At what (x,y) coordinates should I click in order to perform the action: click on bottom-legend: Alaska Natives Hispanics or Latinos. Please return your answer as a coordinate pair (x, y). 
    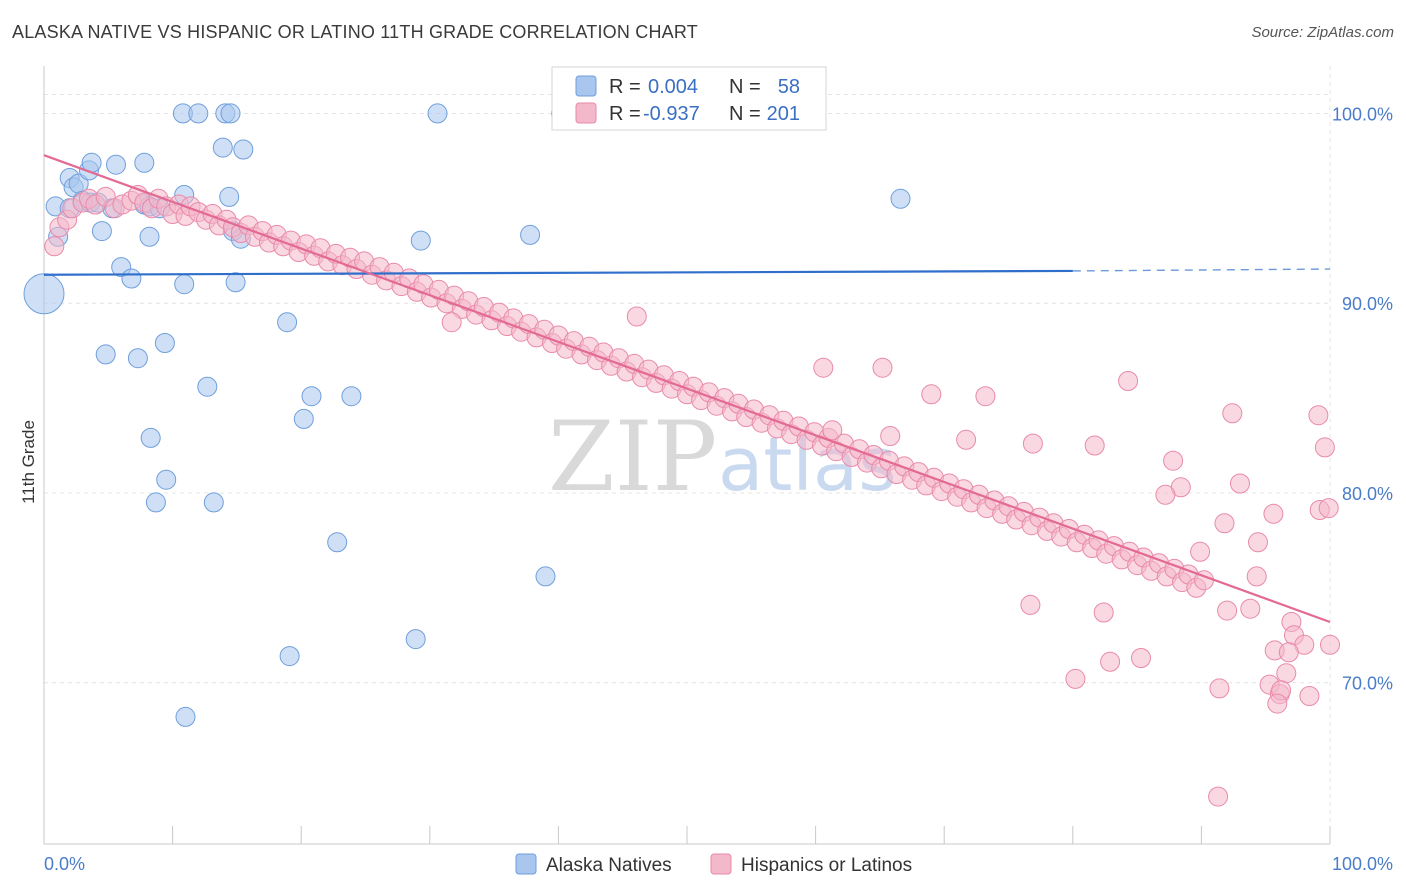
    Looking at the image, I should click on (713, 864).